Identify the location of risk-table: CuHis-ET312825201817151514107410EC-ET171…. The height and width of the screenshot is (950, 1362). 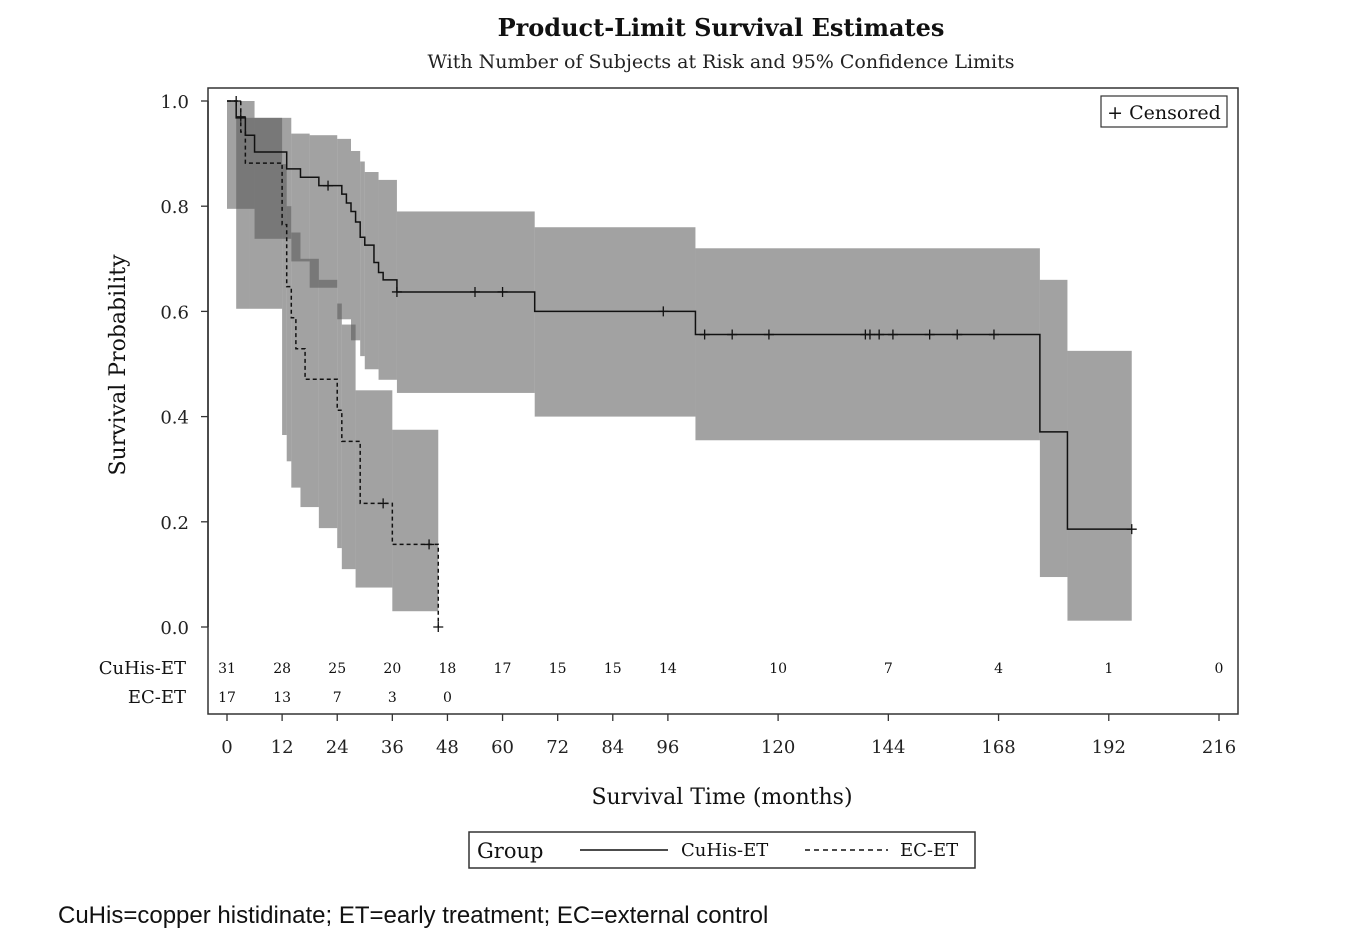
(661, 683).